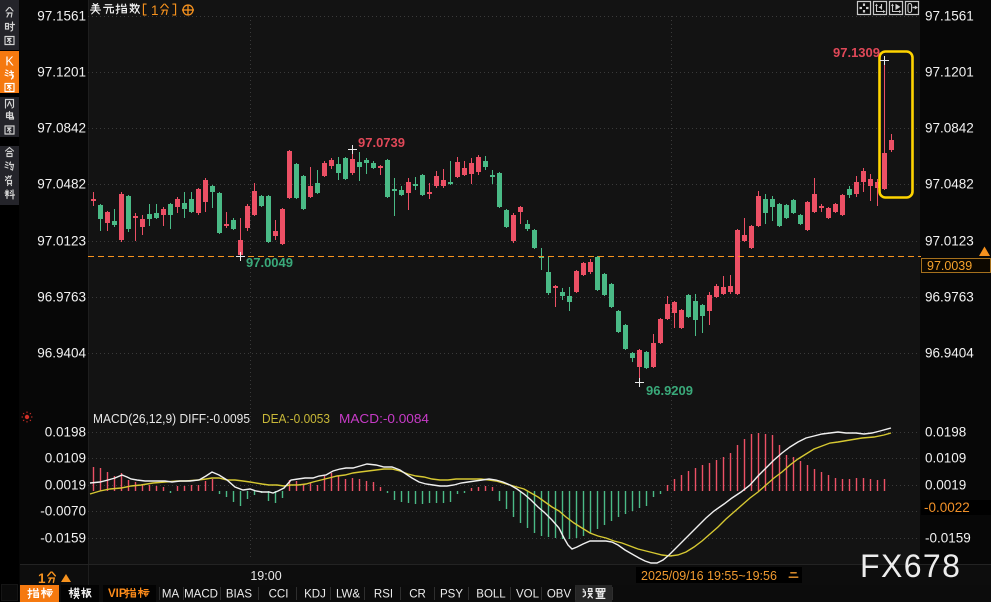 This screenshot has width=991, height=602. I want to click on svg-text: BOLL, so click(491, 595).